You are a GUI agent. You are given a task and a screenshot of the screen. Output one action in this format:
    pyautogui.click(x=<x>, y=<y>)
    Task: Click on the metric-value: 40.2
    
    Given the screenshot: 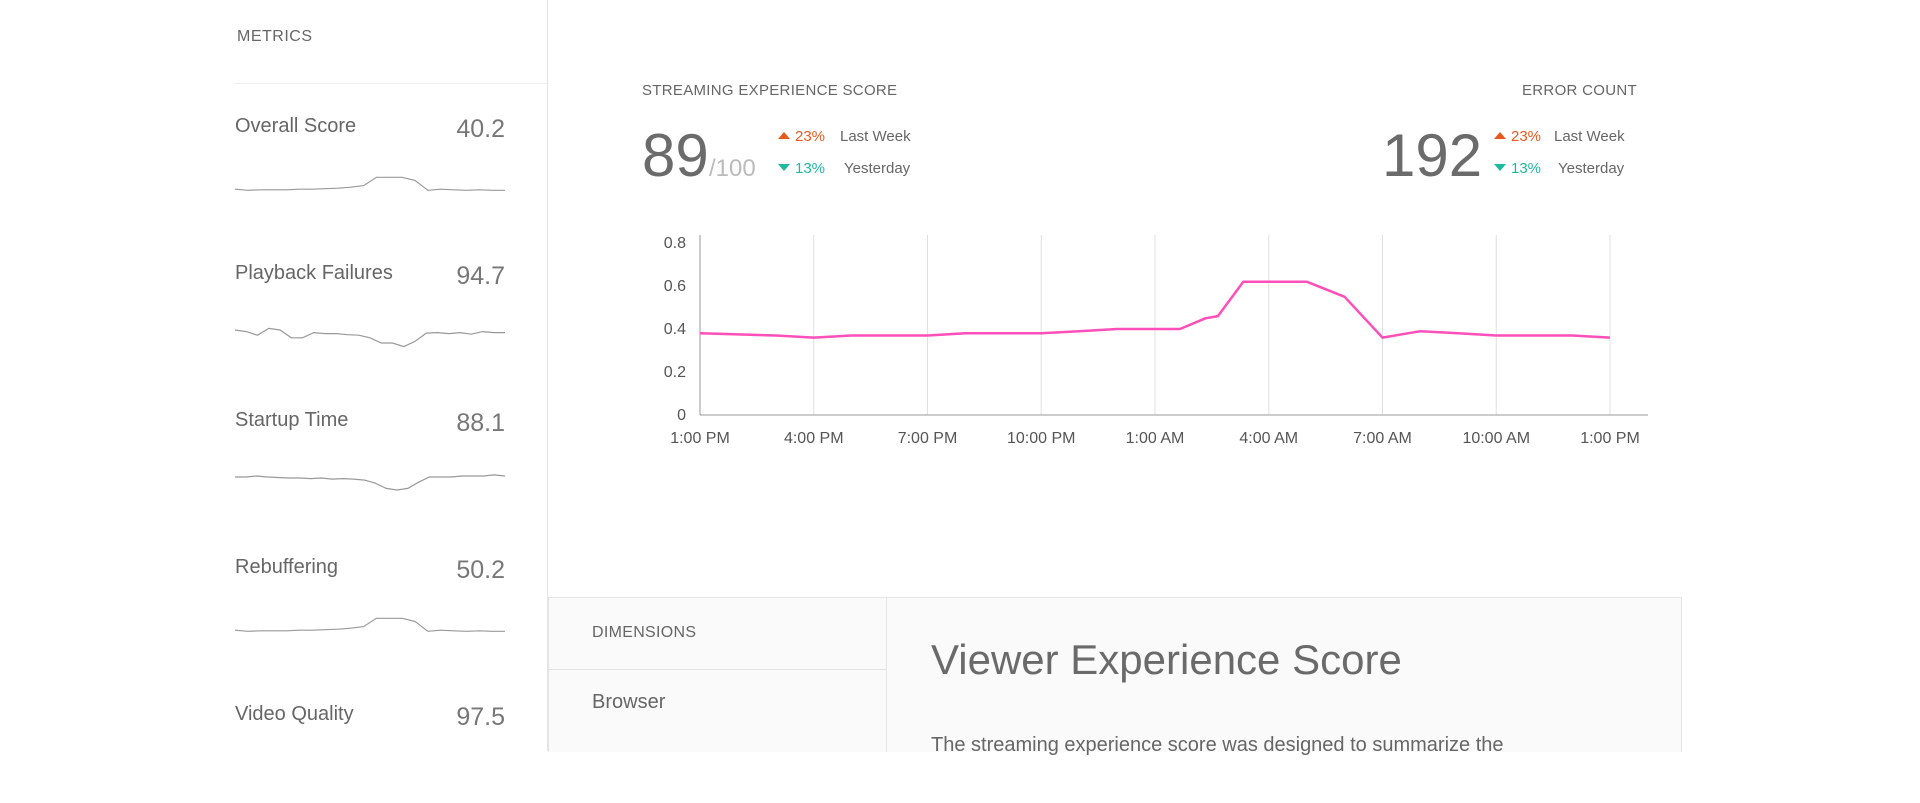 What is the action you would take?
    pyautogui.click(x=480, y=129)
    